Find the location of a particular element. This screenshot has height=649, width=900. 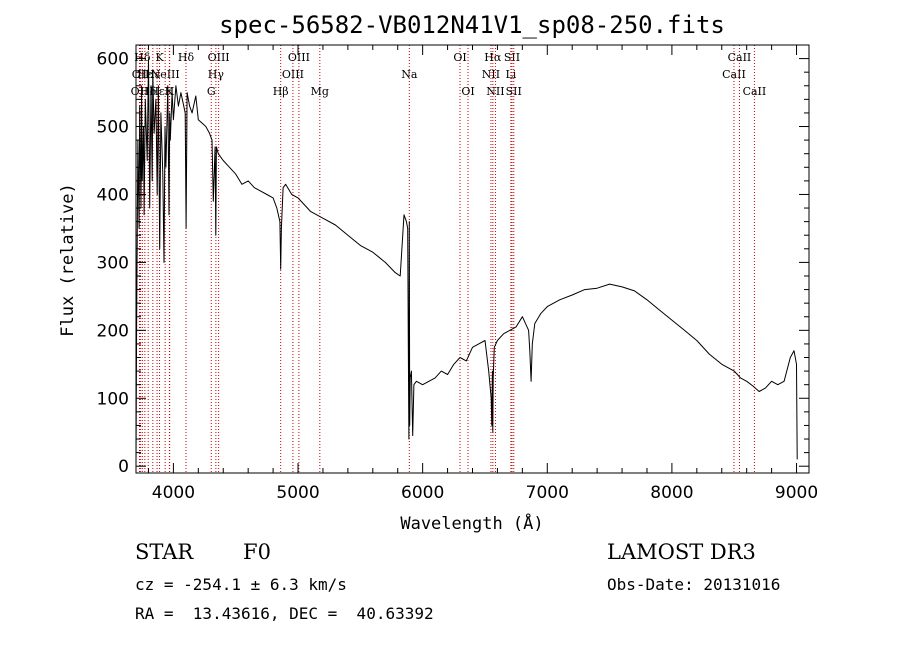

x-tick-label-1: 5000 is located at coordinates (297, 493).